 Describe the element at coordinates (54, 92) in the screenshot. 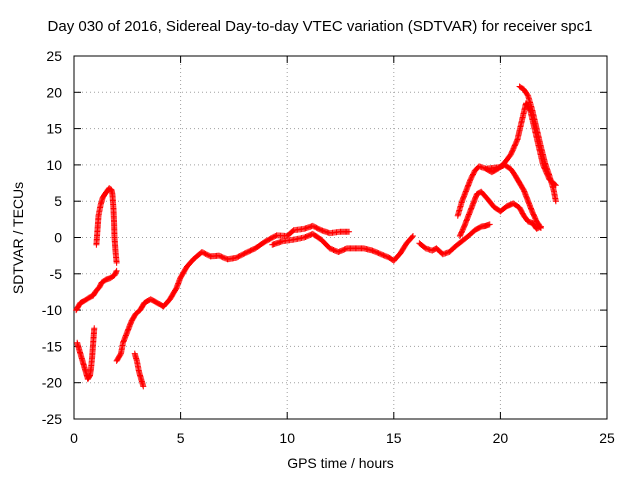

I see `y-tick-label: 20` at that location.